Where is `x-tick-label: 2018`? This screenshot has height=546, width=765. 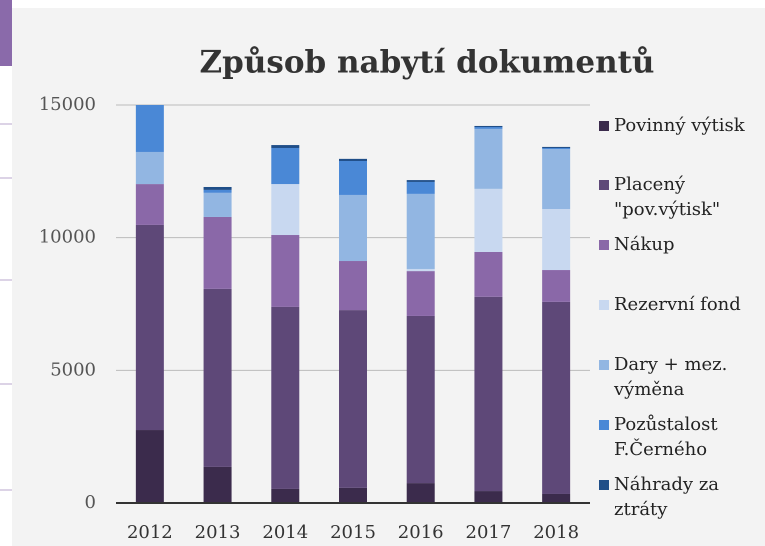
x-tick-label: 2018 is located at coordinates (556, 532).